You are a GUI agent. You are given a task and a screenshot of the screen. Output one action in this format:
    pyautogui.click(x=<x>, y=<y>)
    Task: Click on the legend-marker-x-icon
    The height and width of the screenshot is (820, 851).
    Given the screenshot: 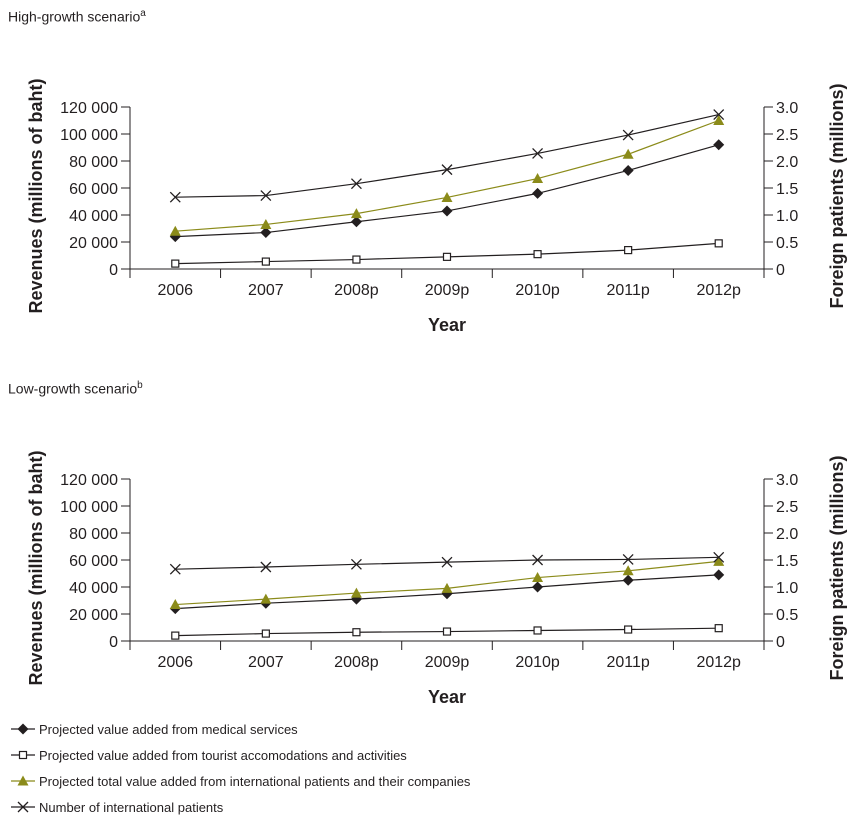 What is the action you would take?
    pyautogui.click(x=23, y=807)
    